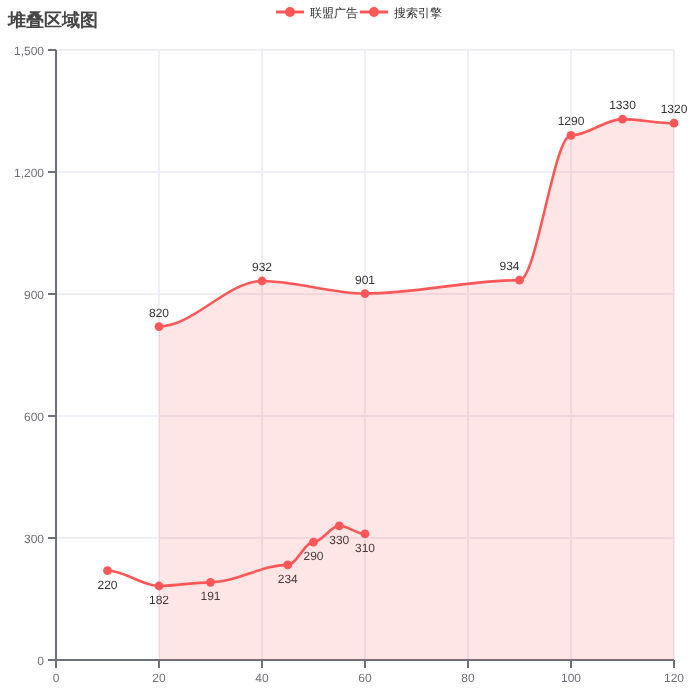 This screenshot has width=700, height=700. Describe the element at coordinates (52, 20) in the screenshot. I see `chart-title: 堆叠区域图` at that location.